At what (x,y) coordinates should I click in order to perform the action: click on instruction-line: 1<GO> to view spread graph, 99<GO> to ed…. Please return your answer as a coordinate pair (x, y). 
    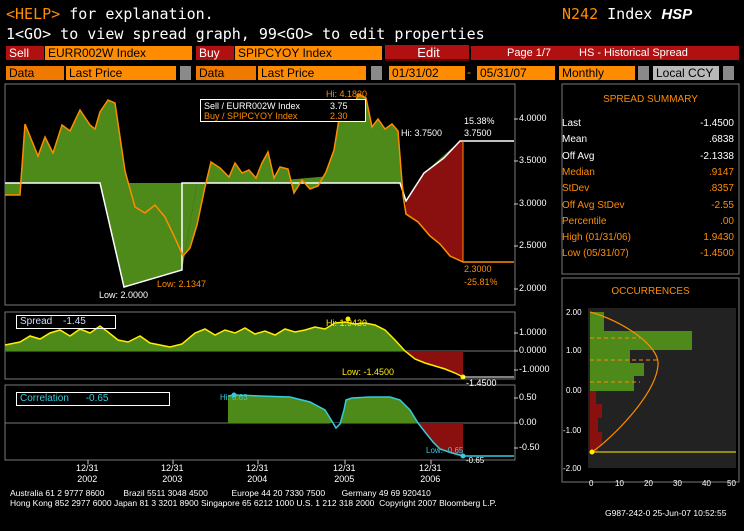
    Looking at the image, I should click on (245, 34).